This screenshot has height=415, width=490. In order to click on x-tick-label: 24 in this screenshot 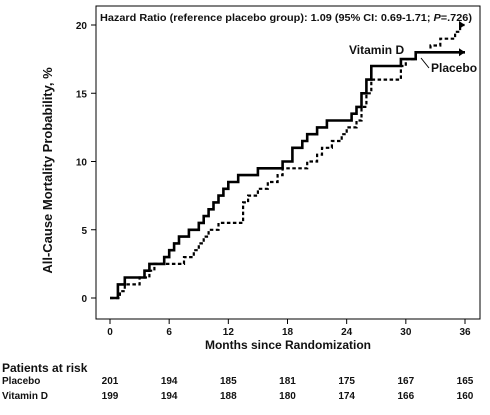, I will do `click(347, 332)`.